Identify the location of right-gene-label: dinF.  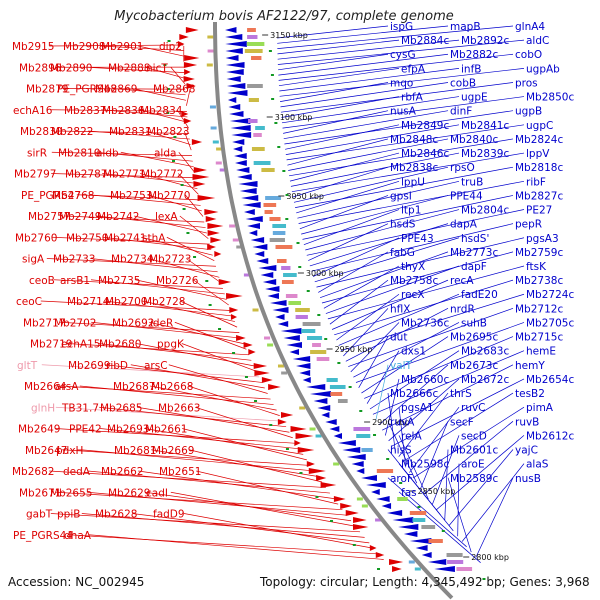
(461, 112).